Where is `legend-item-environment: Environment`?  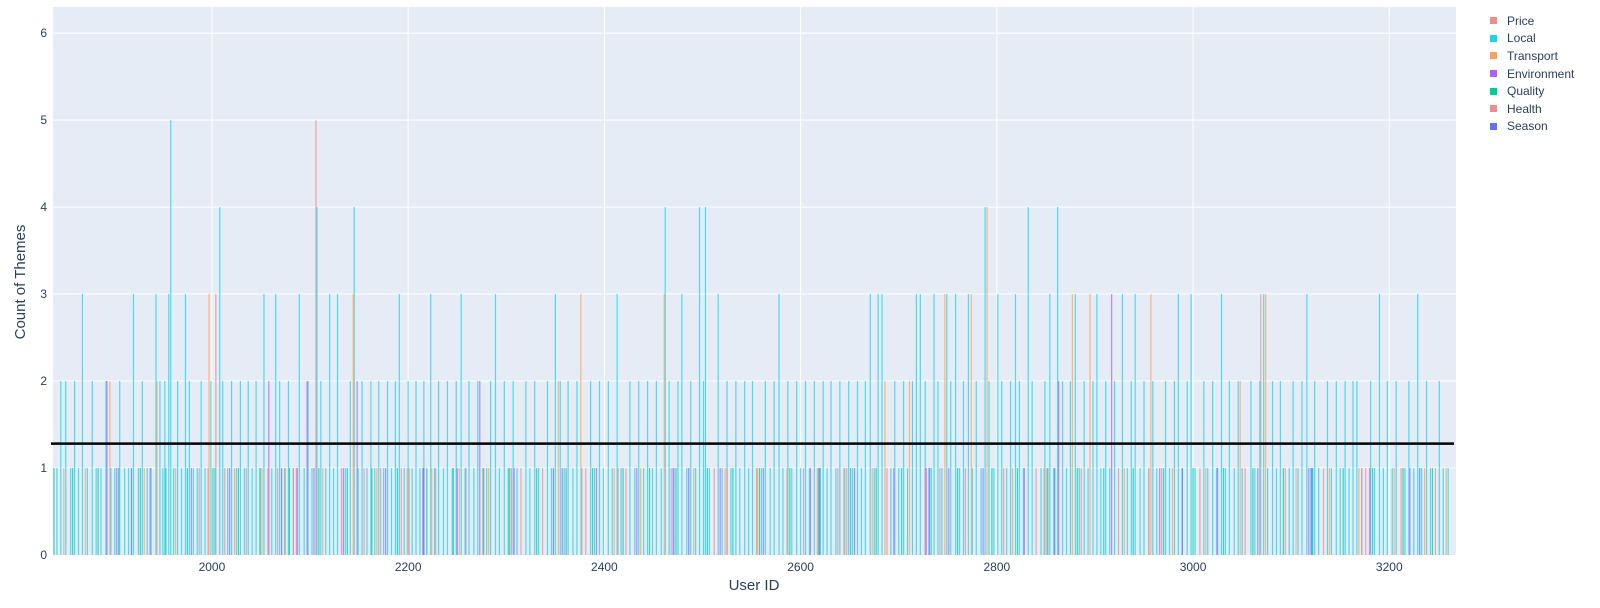
legend-item-environment: Environment is located at coordinates (1532, 74).